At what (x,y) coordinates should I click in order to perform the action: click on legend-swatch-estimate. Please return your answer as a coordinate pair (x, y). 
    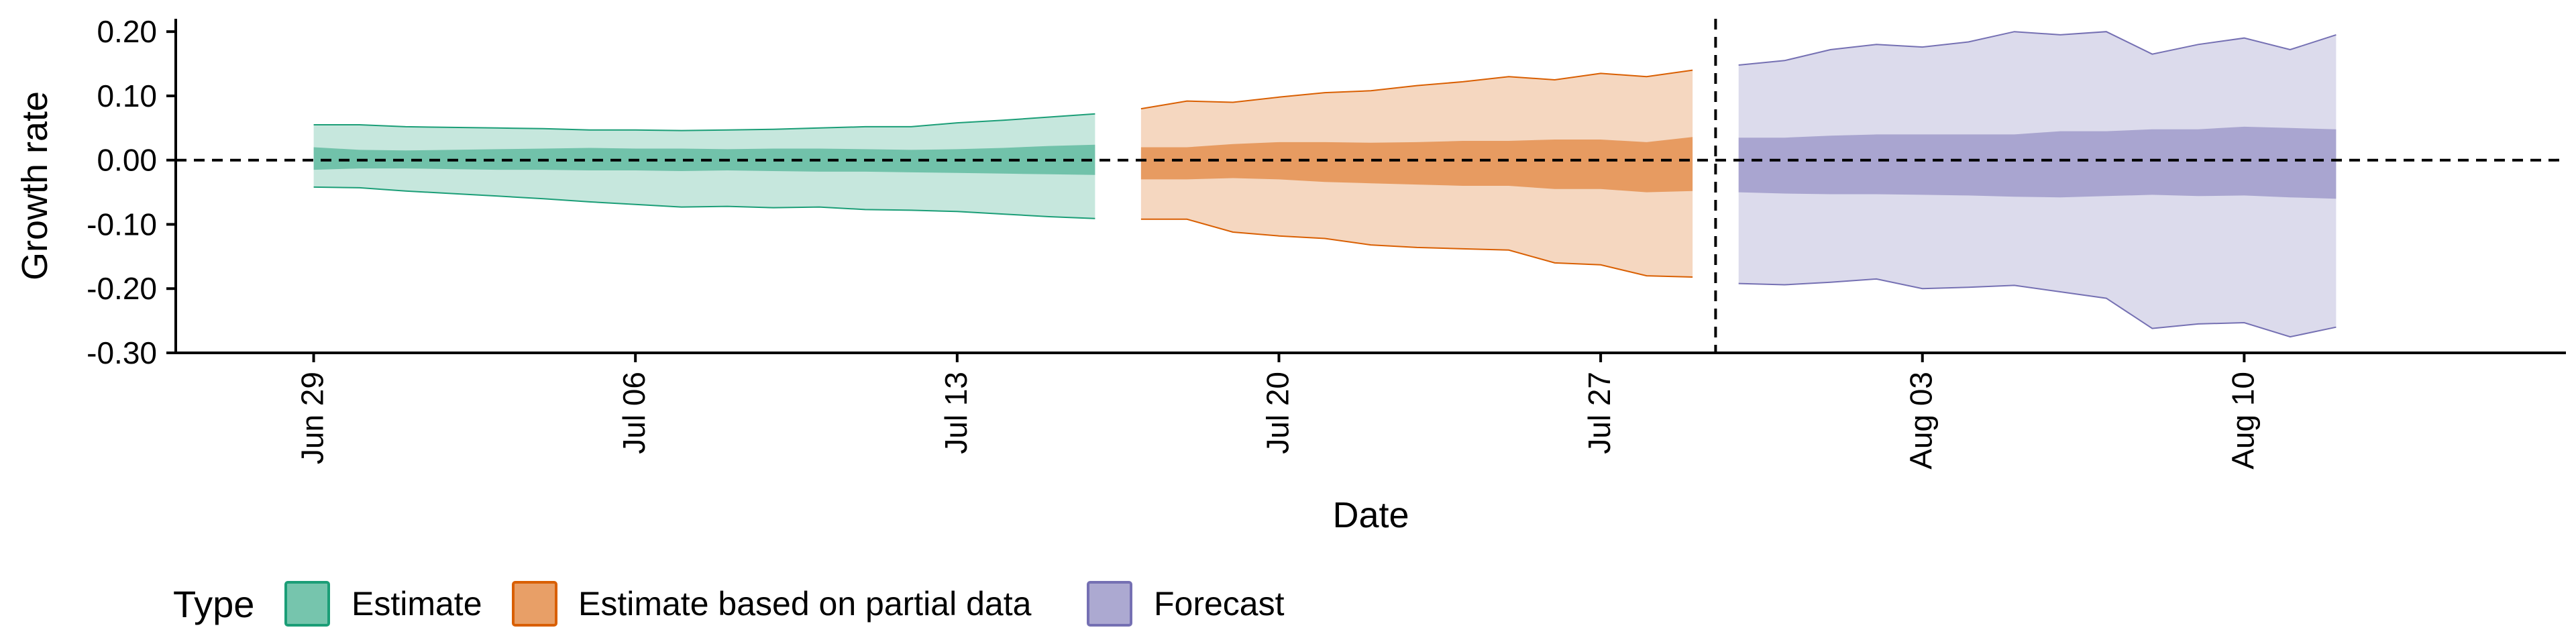
    Looking at the image, I should click on (307, 604).